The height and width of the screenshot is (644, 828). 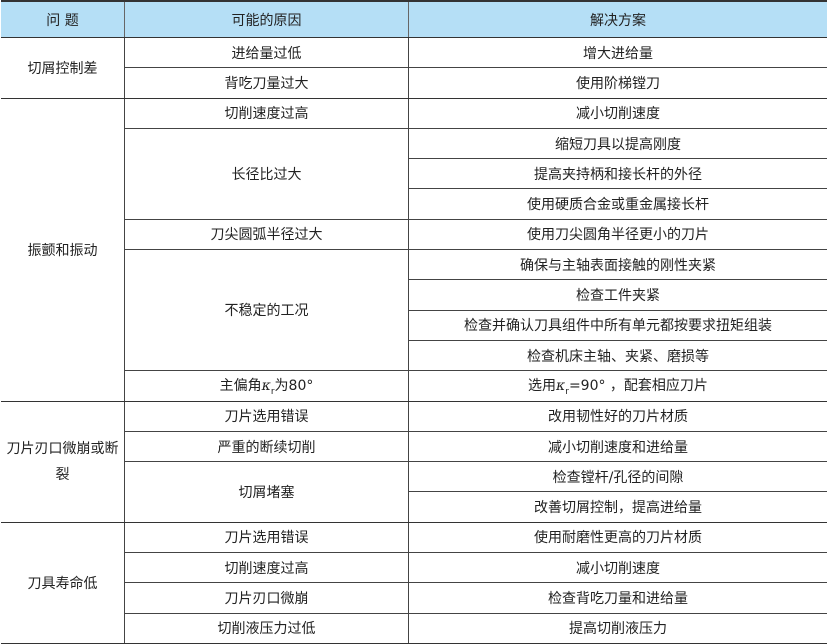 I want to click on cause-cell: 进给量过低, so click(x=266, y=53).